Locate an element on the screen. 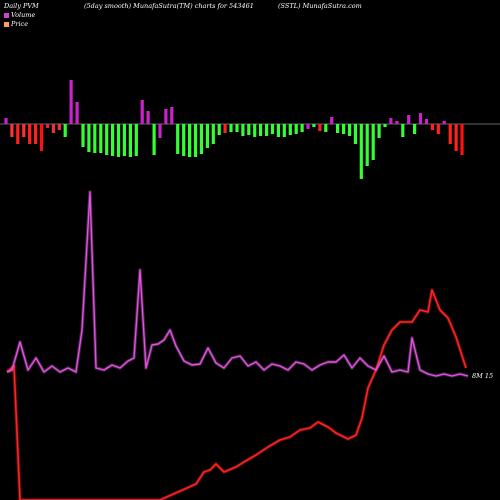  legend-volume-swatch is located at coordinates (6, 15).